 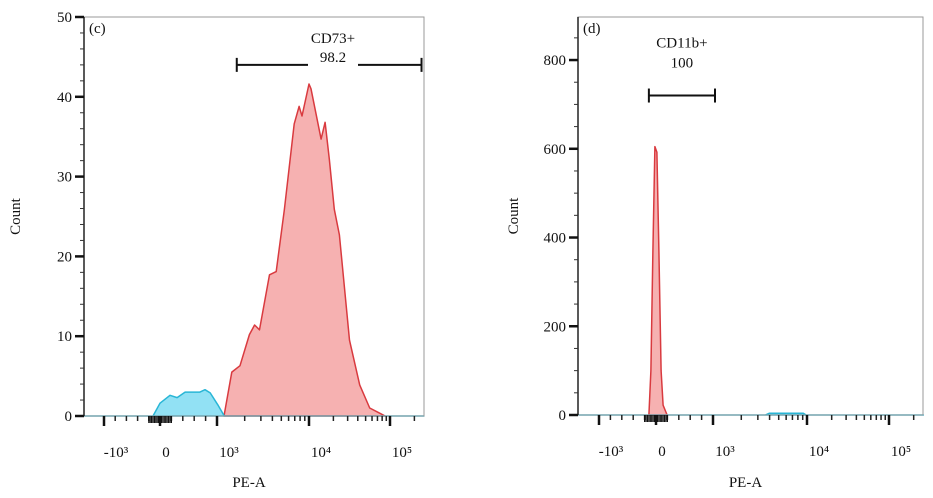 What do you see at coordinates (64, 178) in the screenshot?
I see `y-tick-label: 30` at bounding box center [64, 178].